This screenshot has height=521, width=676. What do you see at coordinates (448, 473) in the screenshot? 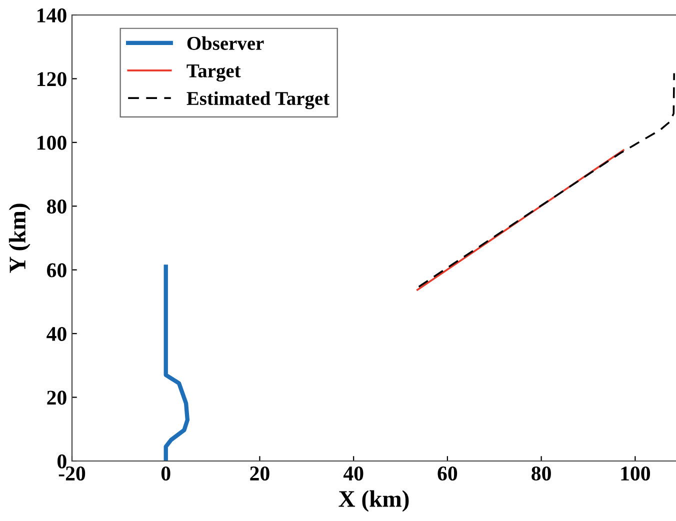
I see `x-tick-label: 60` at bounding box center [448, 473].